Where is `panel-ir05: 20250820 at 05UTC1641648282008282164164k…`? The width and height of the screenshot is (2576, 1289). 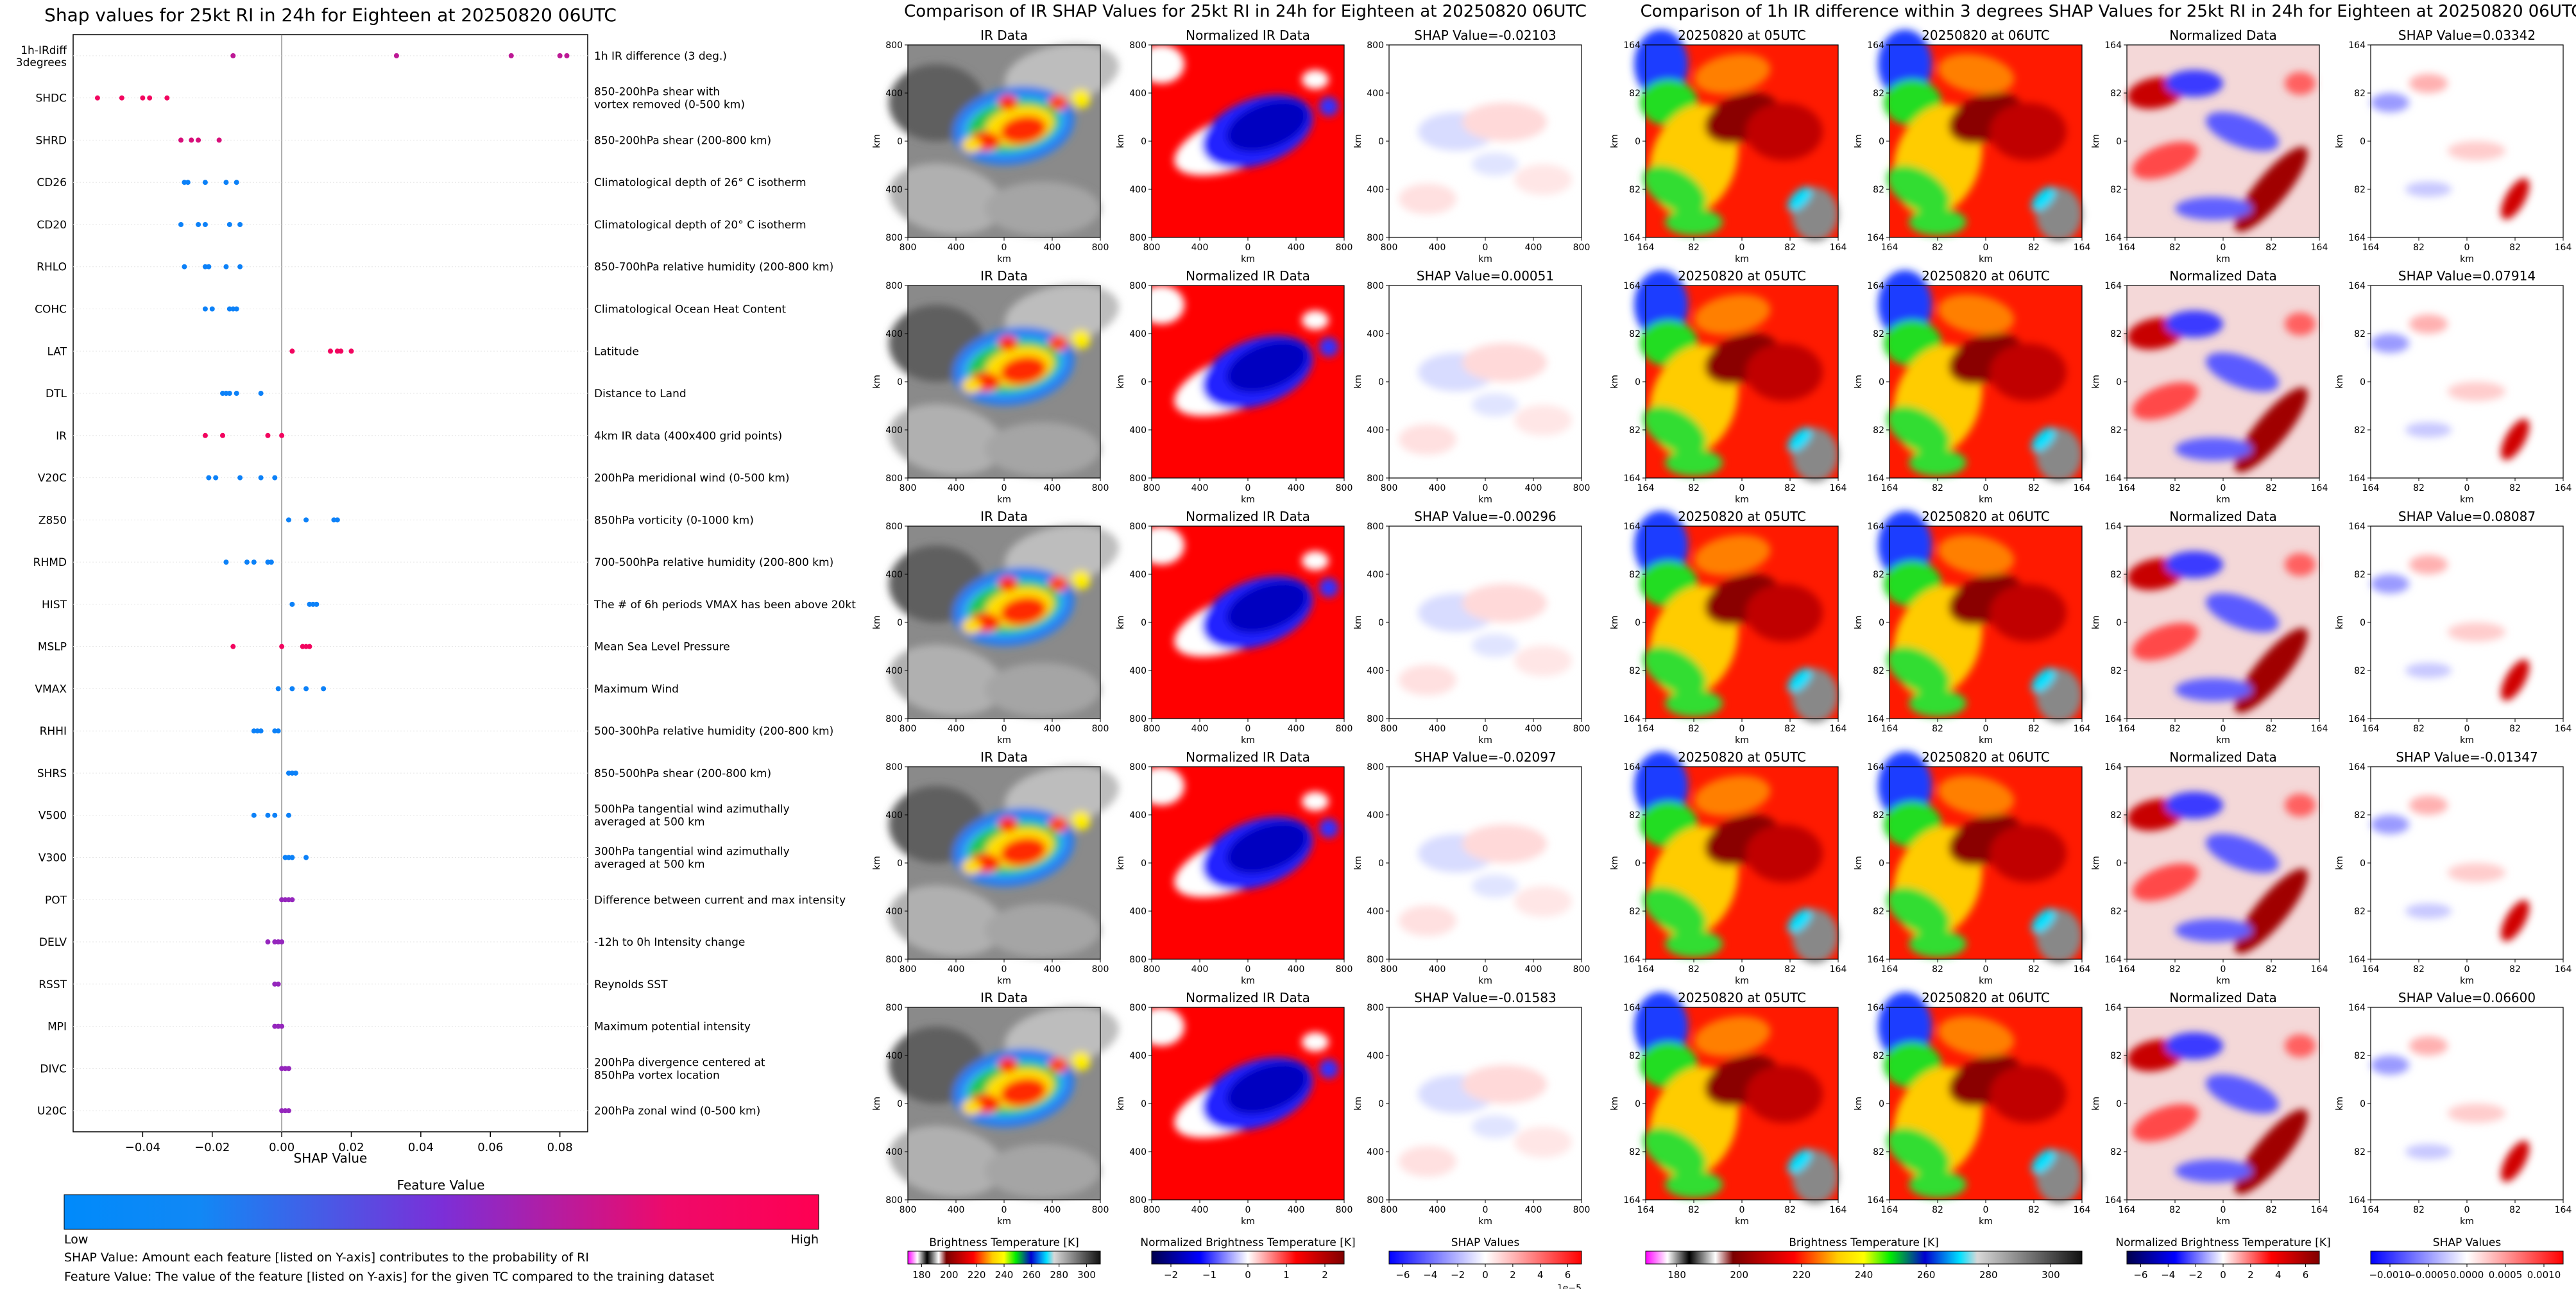 panel-ir05: 20250820 at 05UTC1641648282008282164164k… is located at coordinates (1728, 1108).